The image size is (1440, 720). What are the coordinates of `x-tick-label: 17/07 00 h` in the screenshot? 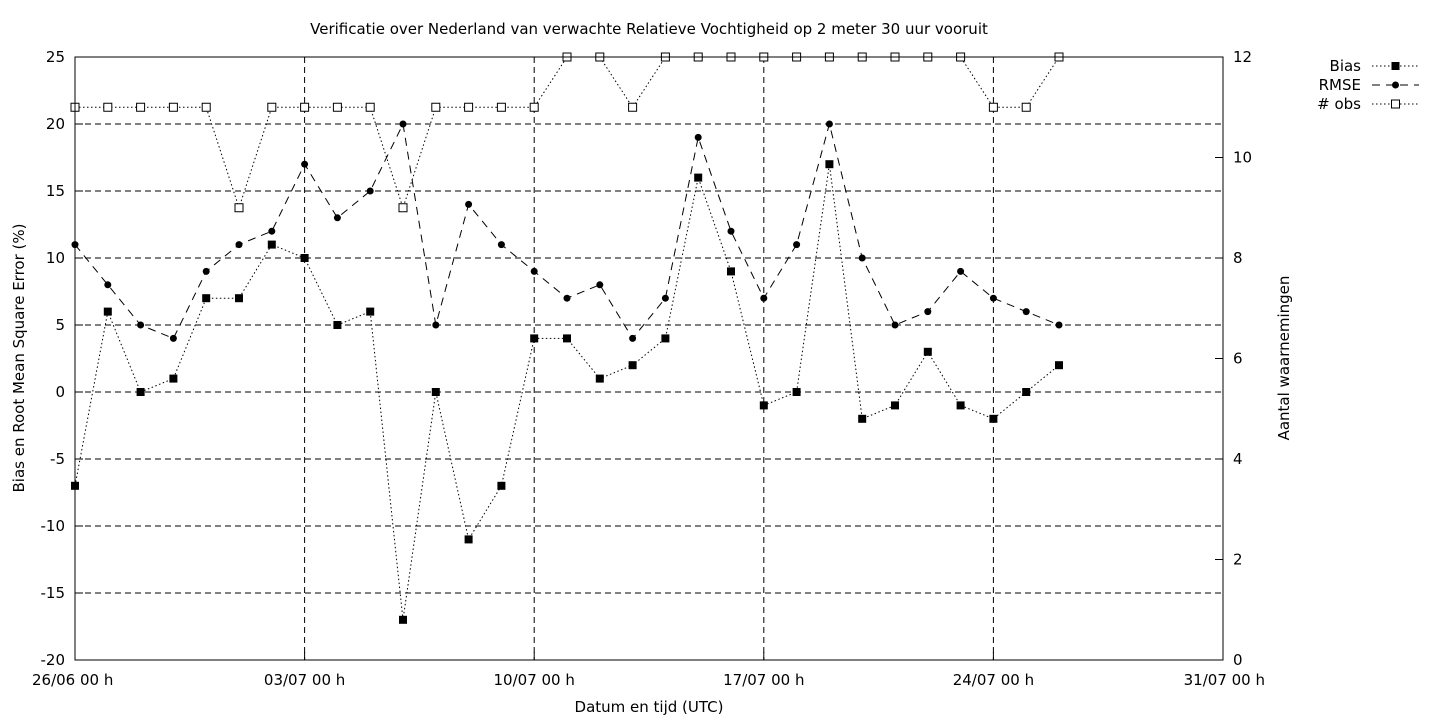 It's located at (763, 680).